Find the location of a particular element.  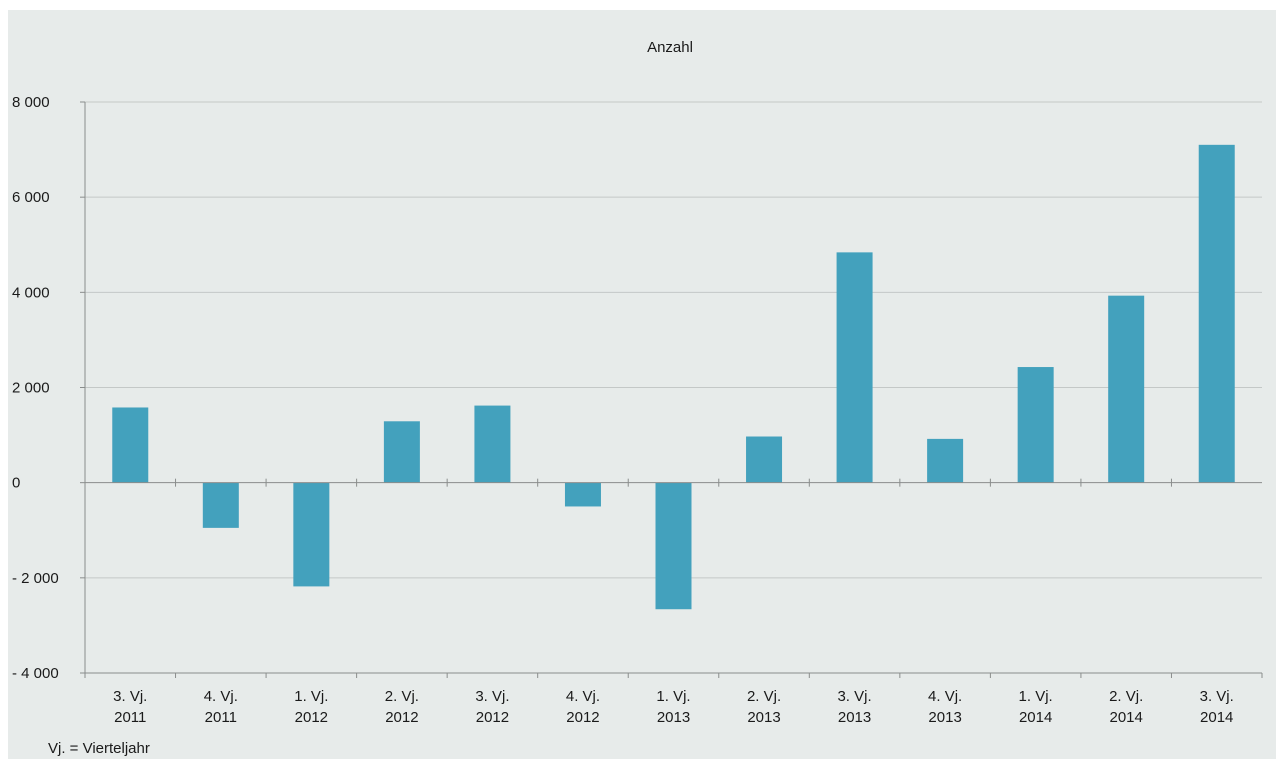

x-category-label: 3. Vj. 2014 is located at coordinates (1217, 707).